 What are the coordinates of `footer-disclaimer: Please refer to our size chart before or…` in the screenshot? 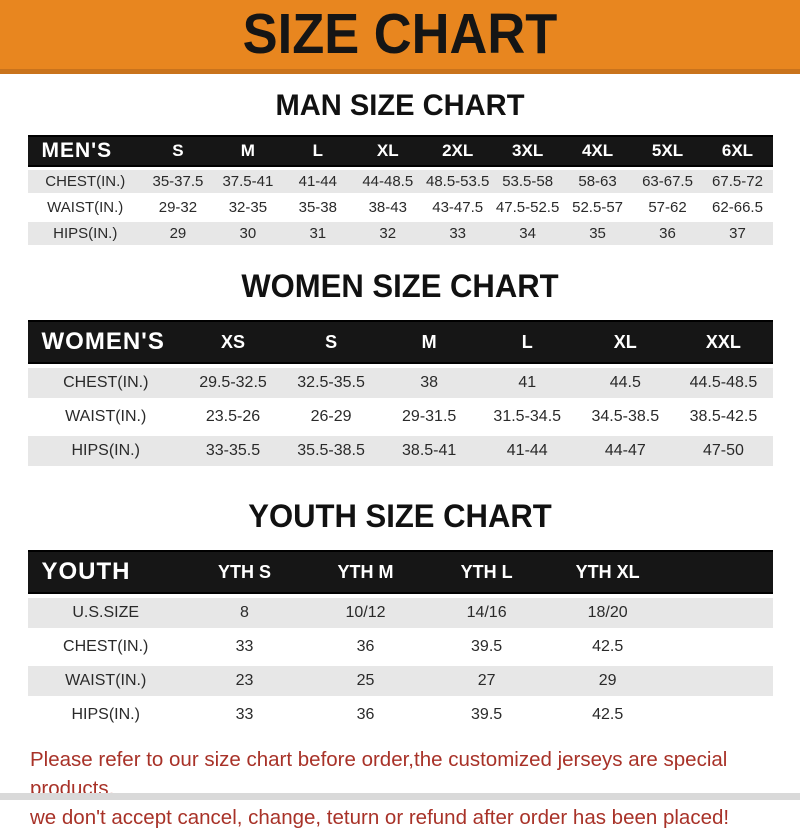 It's located at (400, 788).